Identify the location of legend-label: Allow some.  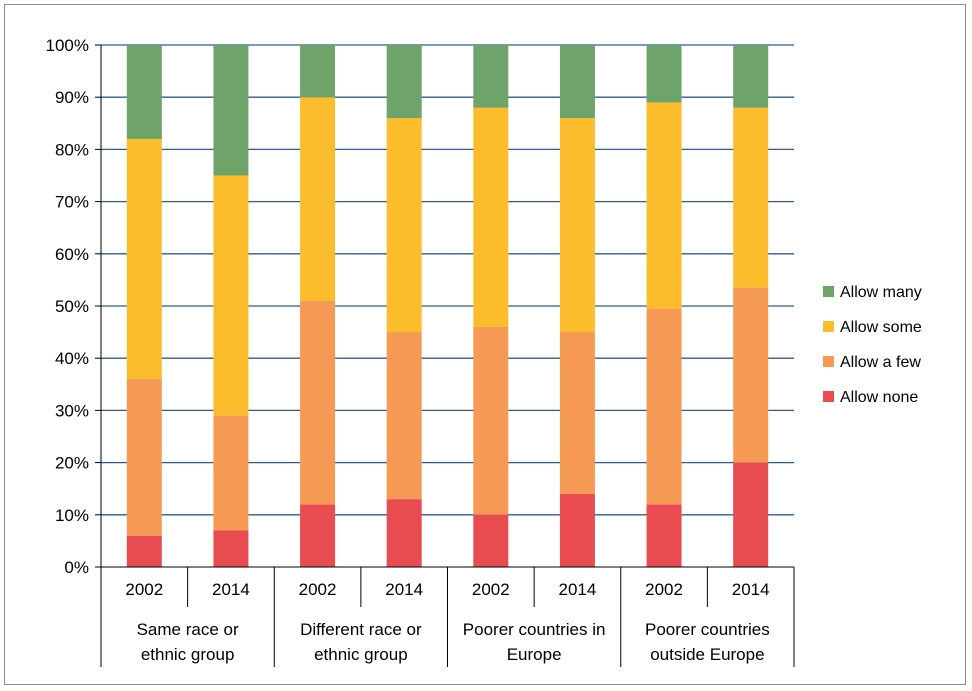
(881, 327).